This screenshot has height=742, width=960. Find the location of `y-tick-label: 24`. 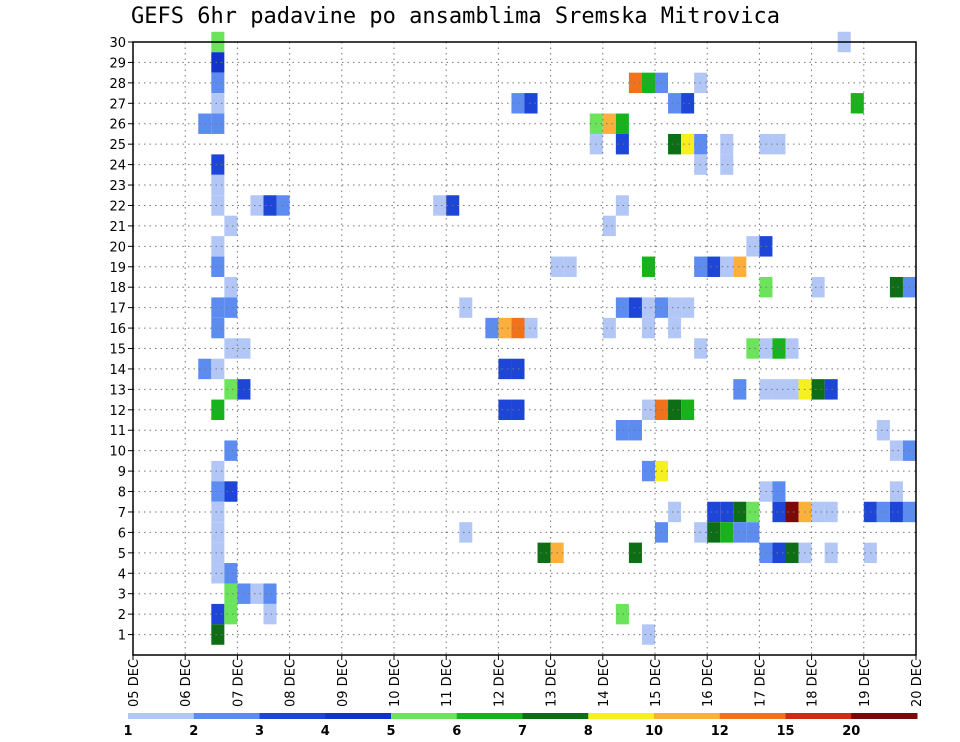

y-tick-label: 24 is located at coordinates (117, 166).